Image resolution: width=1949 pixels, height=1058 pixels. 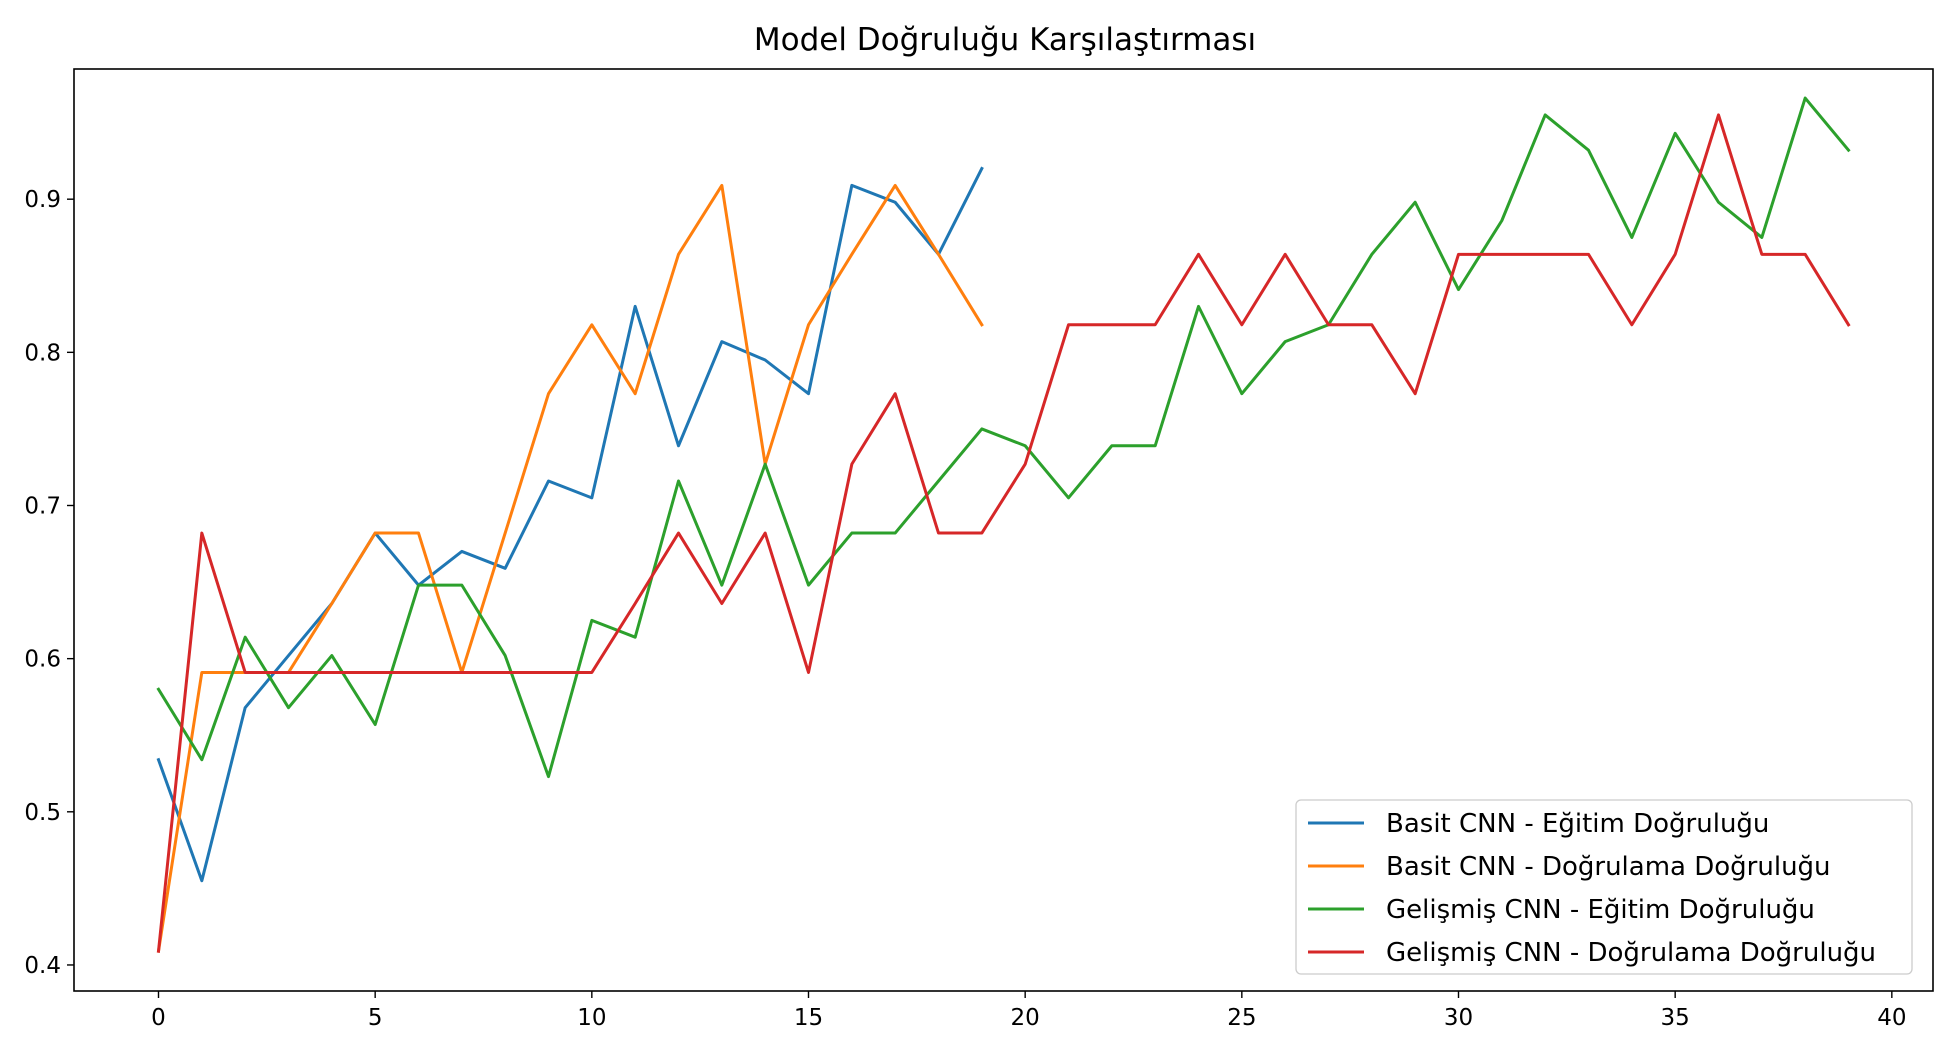 I want to click on x-tick-label: 10, so click(x=591, y=1018).